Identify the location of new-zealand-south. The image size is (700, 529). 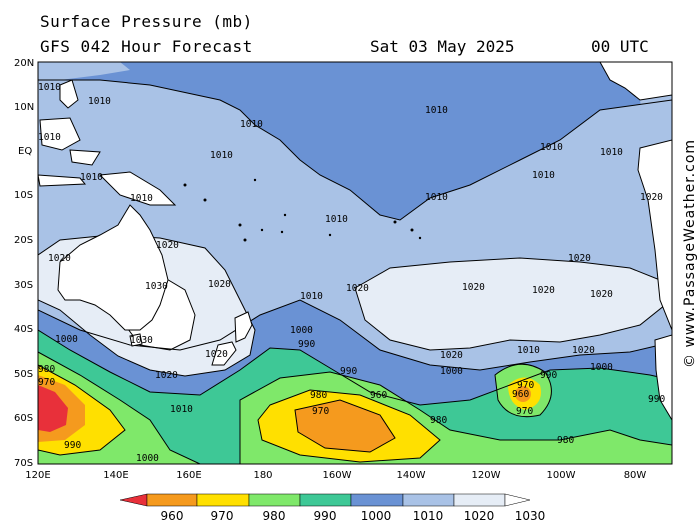
(224, 353).